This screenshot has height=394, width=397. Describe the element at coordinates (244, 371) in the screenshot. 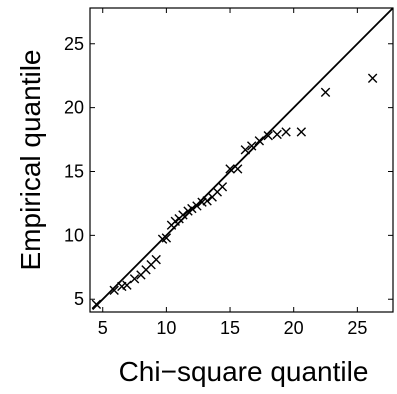

I see `x-axis-title: Chi−square quantile` at that location.